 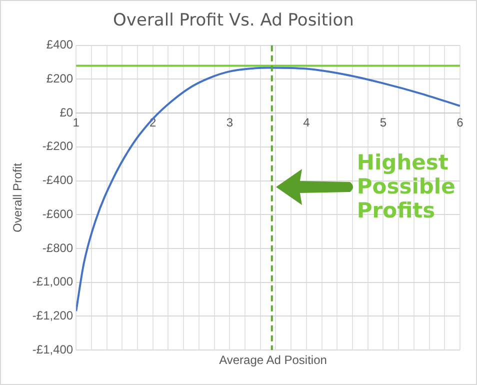 What do you see at coordinates (383, 123) in the screenshot?
I see `x-tick-label: 5` at bounding box center [383, 123].